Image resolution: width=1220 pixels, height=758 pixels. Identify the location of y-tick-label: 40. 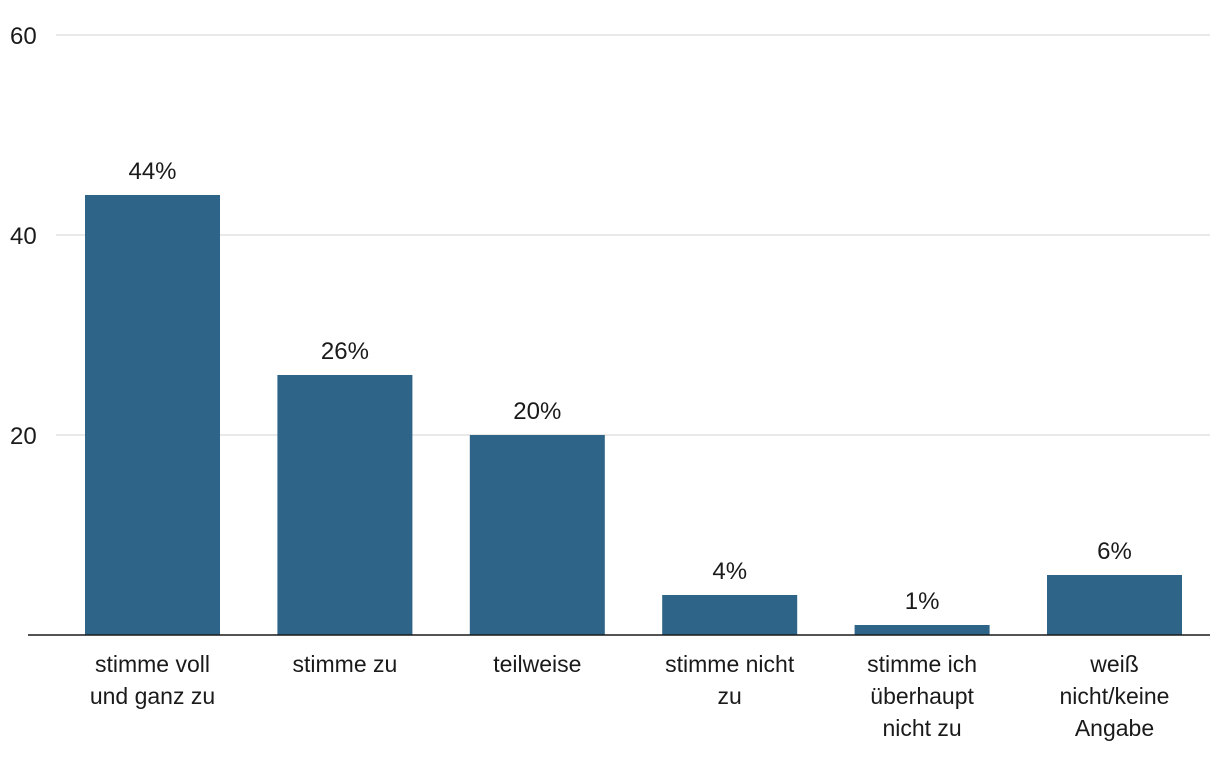
(23, 236).